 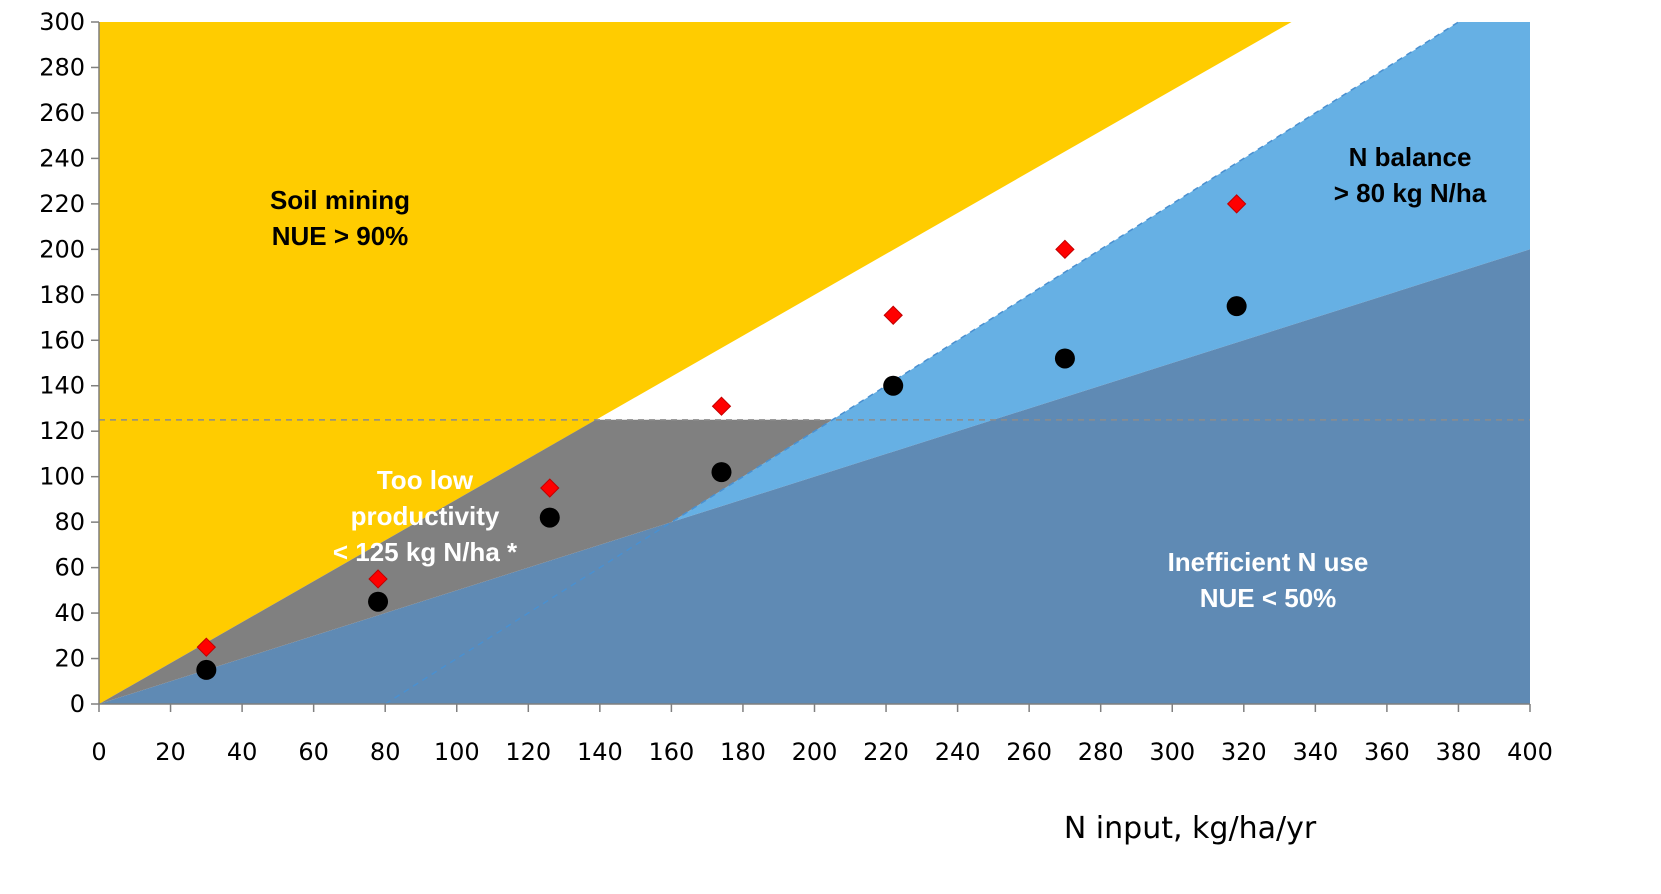 What do you see at coordinates (69, 568) in the screenshot?
I see `y-tick-label: 60` at bounding box center [69, 568].